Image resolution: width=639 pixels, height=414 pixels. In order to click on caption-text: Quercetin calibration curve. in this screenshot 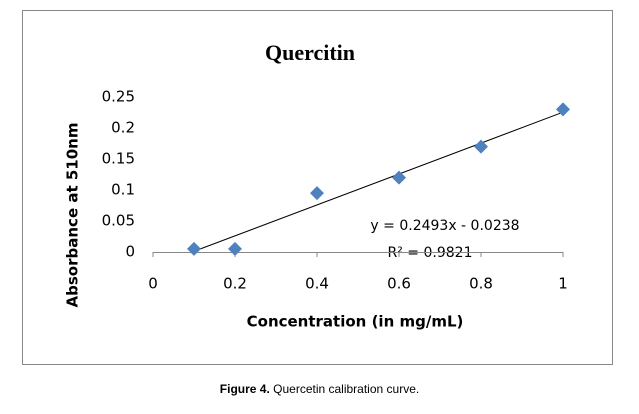, I will do `click(346, 389)`.